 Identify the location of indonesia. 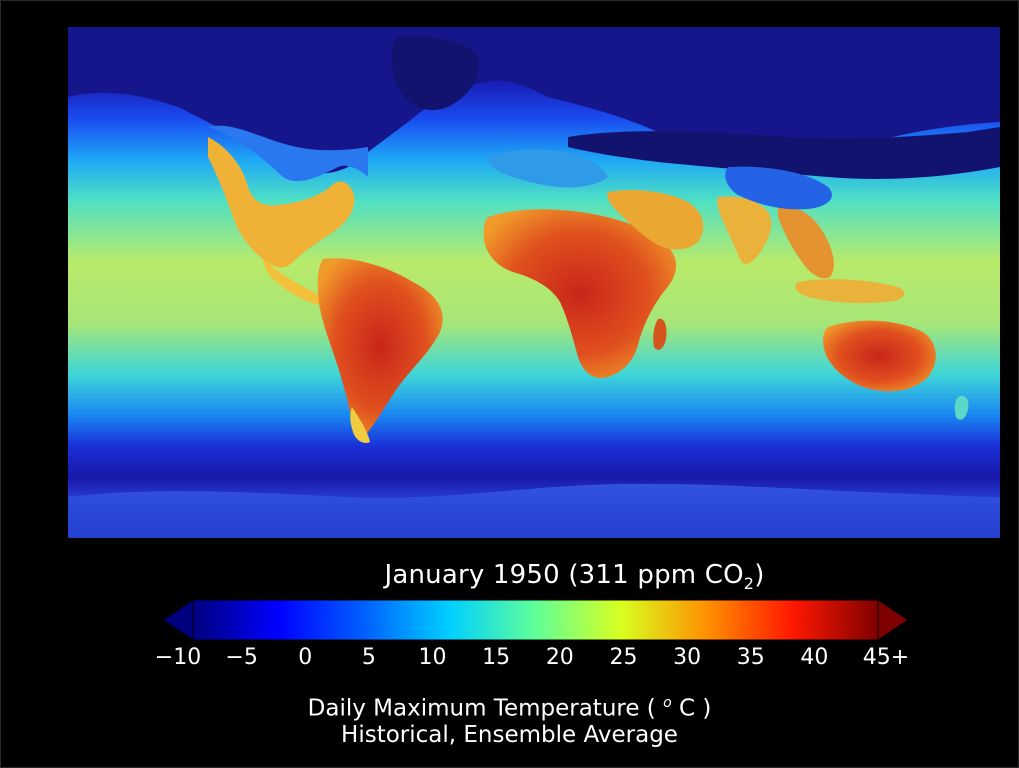
(850, 291).